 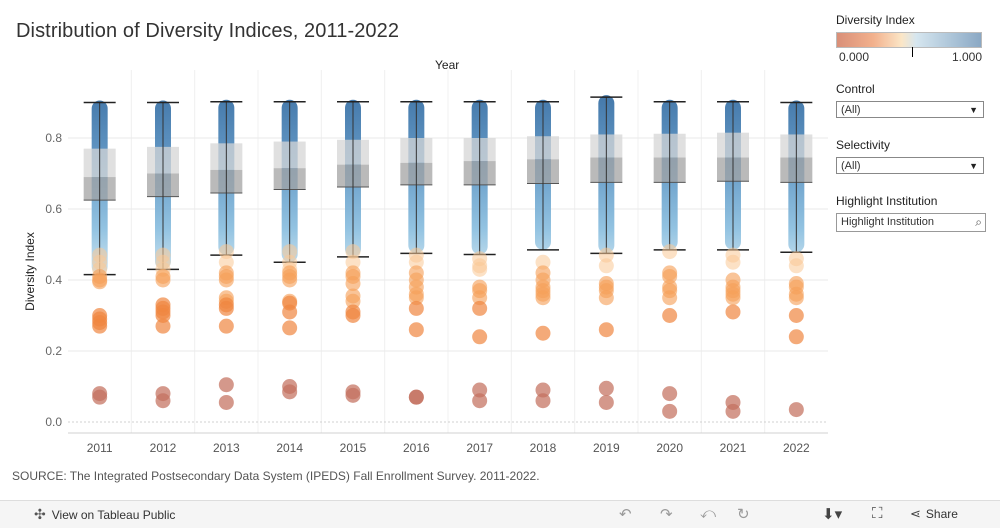 I want to click on column-header-year: Year, so click(x=447, y=65).